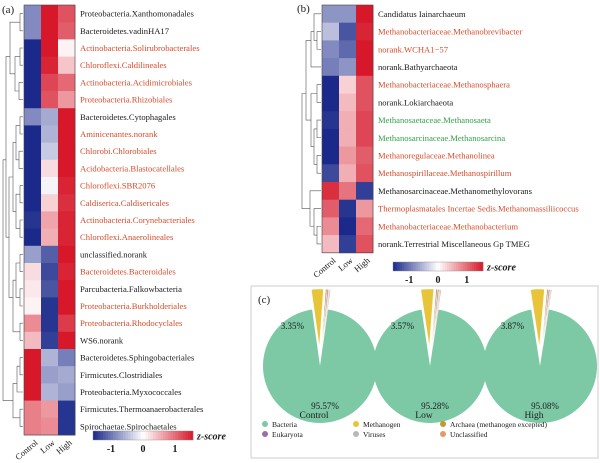 The image size is (600, 463). I want to click on row-label: Methanobacteriaceae.Methanosphaera, so click(444, 85).